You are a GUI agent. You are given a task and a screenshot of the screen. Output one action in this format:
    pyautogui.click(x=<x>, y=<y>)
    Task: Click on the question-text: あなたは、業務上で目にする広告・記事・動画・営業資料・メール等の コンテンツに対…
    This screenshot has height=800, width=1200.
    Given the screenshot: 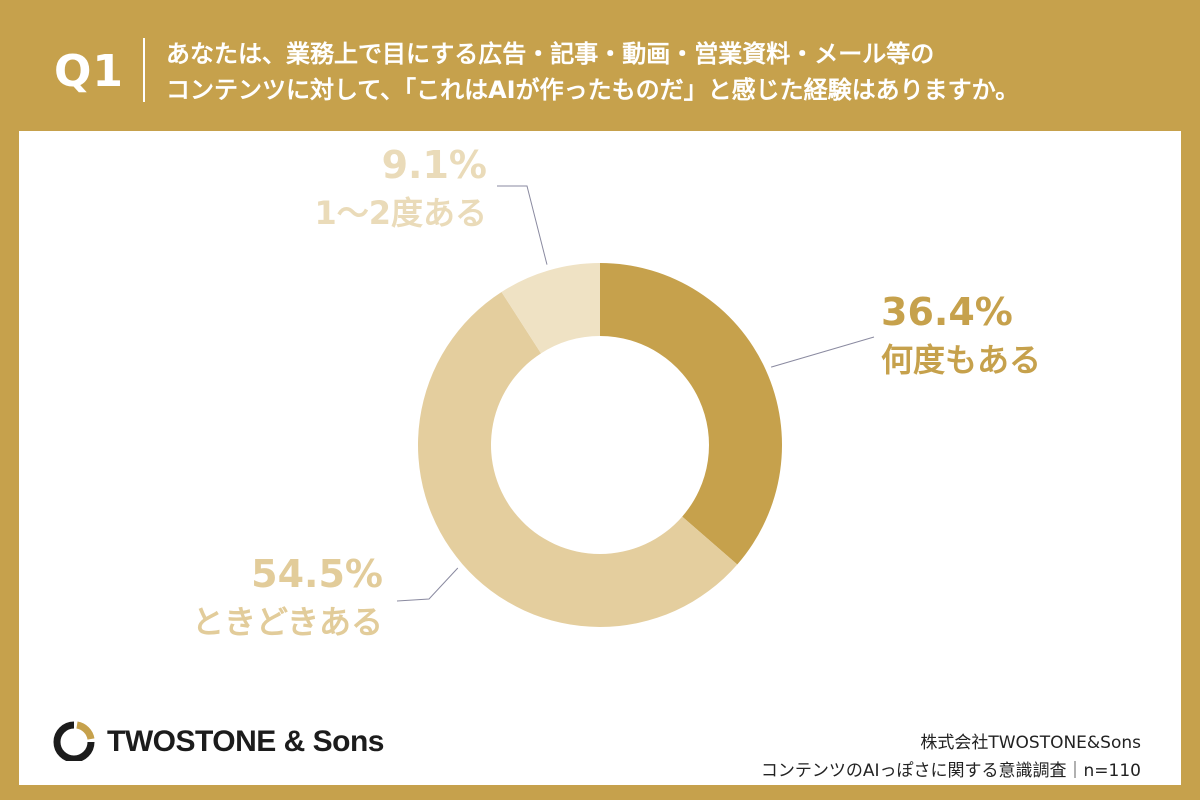 What is the action you would take?
    pyautogui.click(x=671, y=72)
    